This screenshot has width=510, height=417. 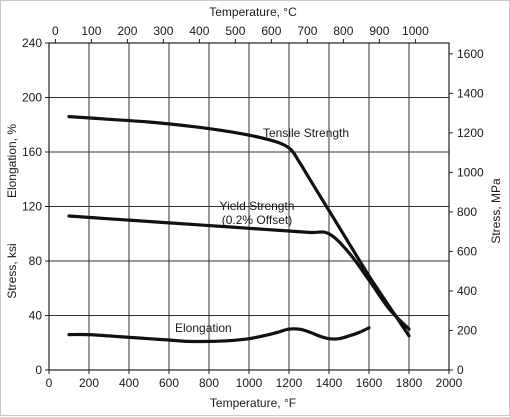 I want to click on right-axis-title: Stress, MPa, so click(x=496, y=211).